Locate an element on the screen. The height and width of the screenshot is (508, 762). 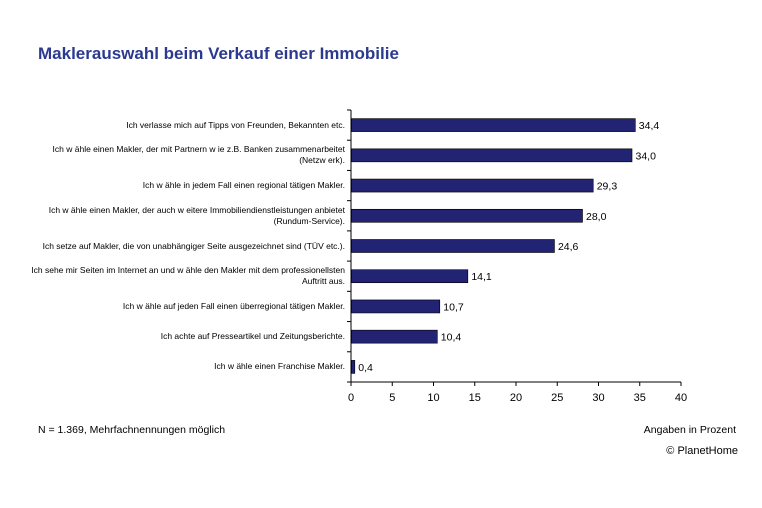
x-tick-label: 35 is located at coordinates (640, 398).